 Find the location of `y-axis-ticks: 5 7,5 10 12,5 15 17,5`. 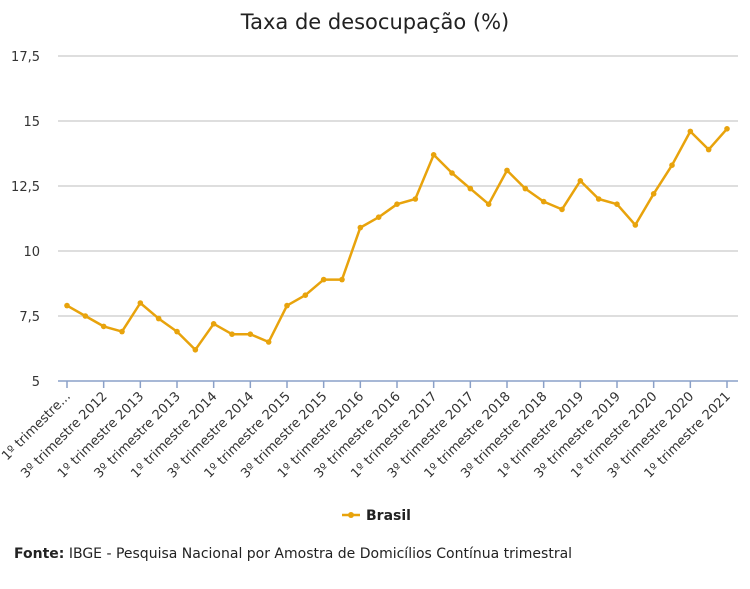

y-axis-ticks: 5 7,5 10 12,5 15 17,5 is located at coordinates (25, 220).